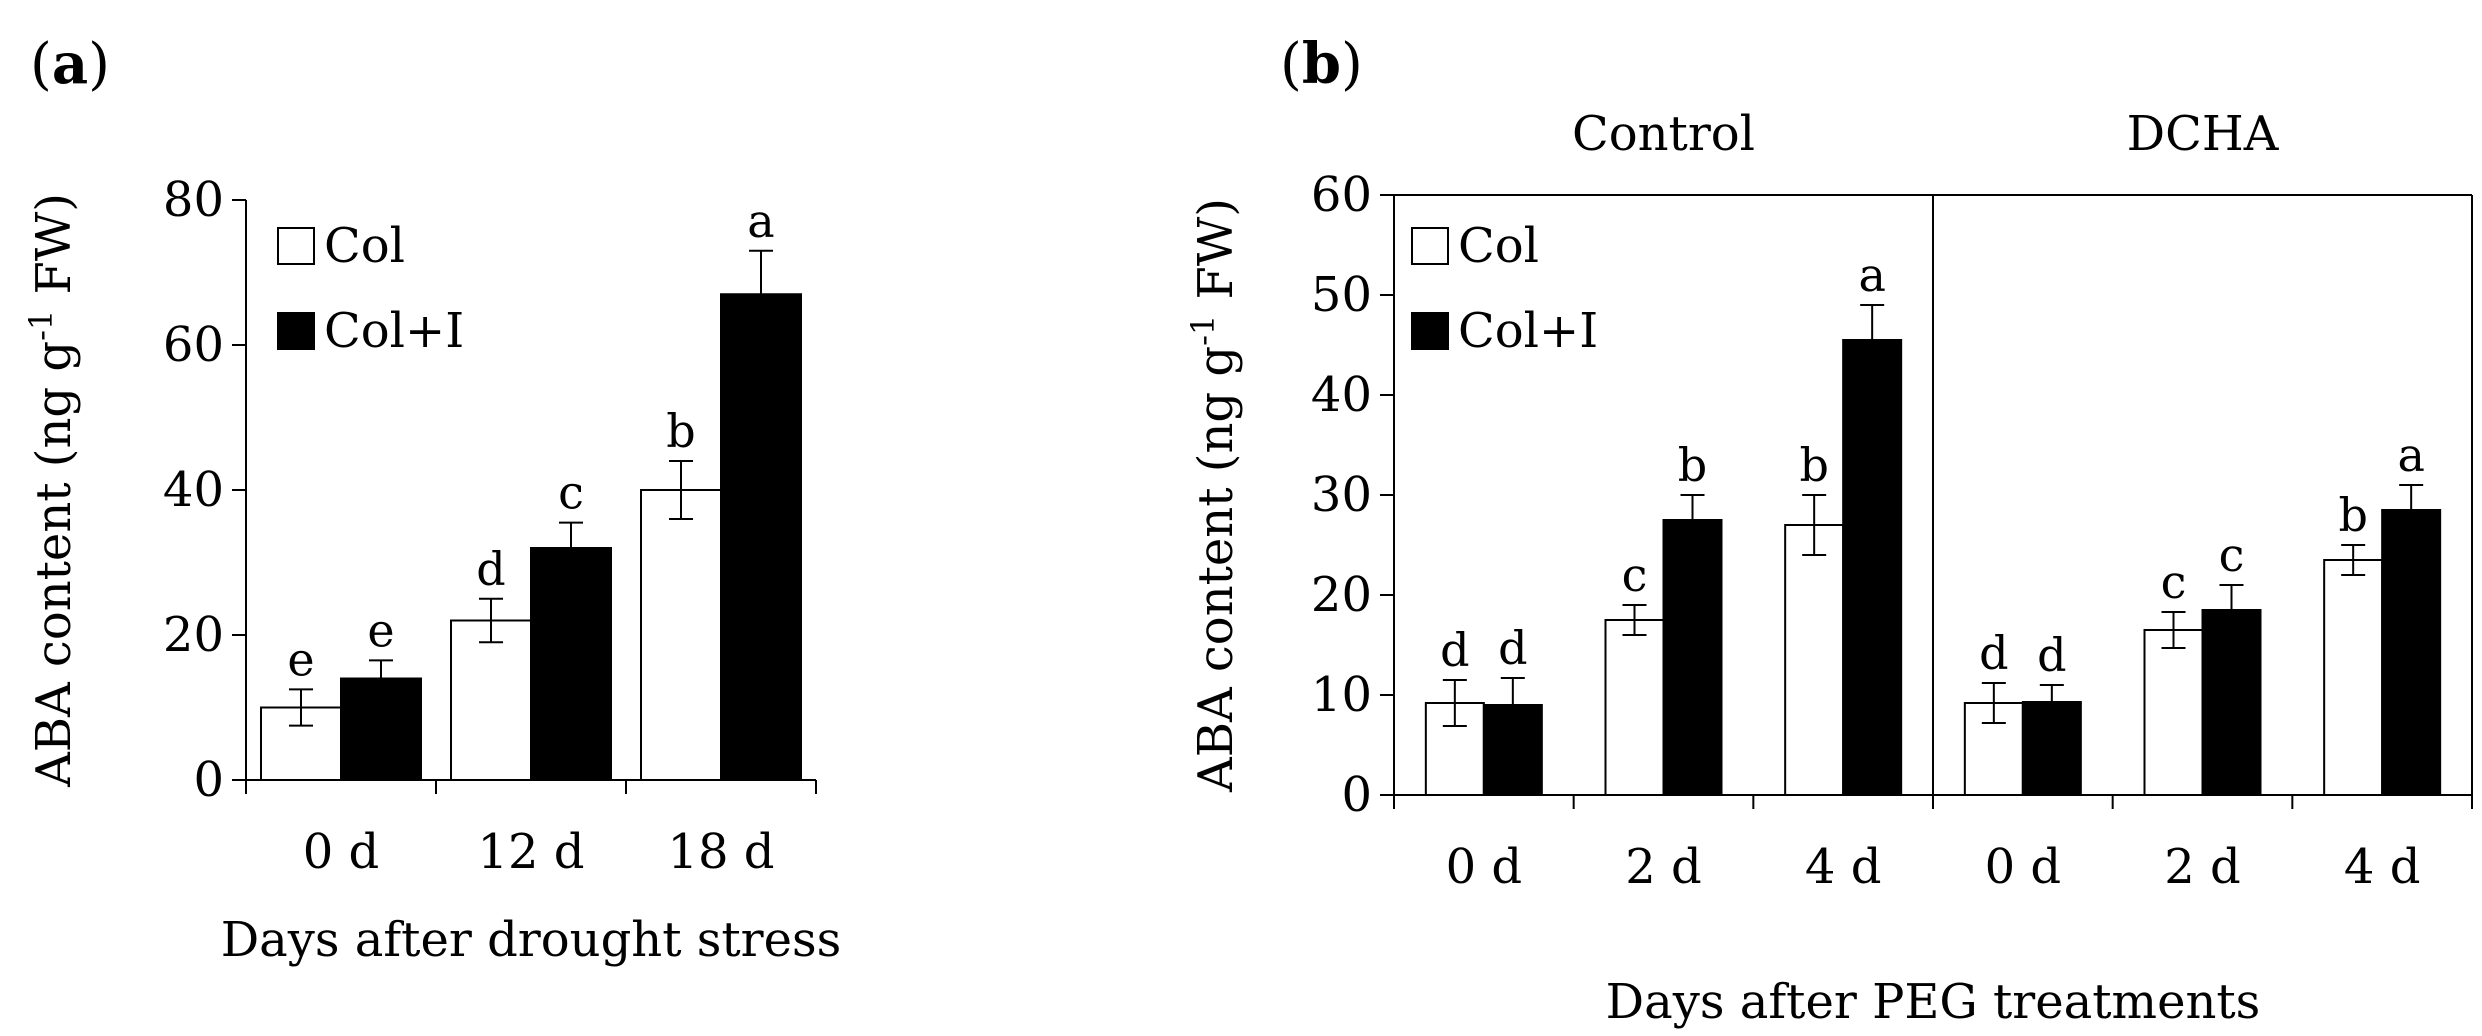 This screenshot has height=1036, width=2482. Describe the element at coordinates (70, 64) in the screenshot. I see `panel-label: (a)` at that location.